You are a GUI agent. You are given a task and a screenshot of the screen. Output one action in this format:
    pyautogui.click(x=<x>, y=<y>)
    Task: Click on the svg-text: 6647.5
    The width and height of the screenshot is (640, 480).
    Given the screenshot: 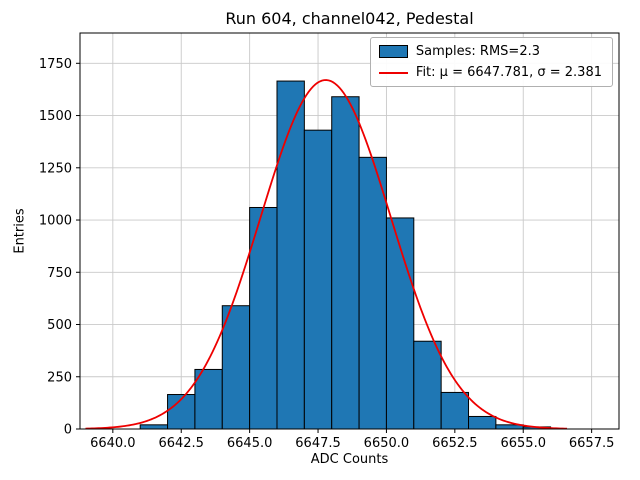 What is the action you would take?
    pyautogui.click(x=318, y=443)
    